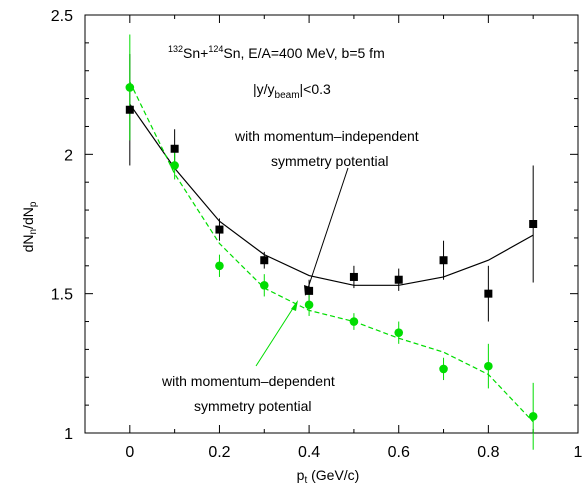  I want to click on reaction-label: 132Sn+124Sn, E/A=400 MeV, b=5 fm, so click(276, 52).